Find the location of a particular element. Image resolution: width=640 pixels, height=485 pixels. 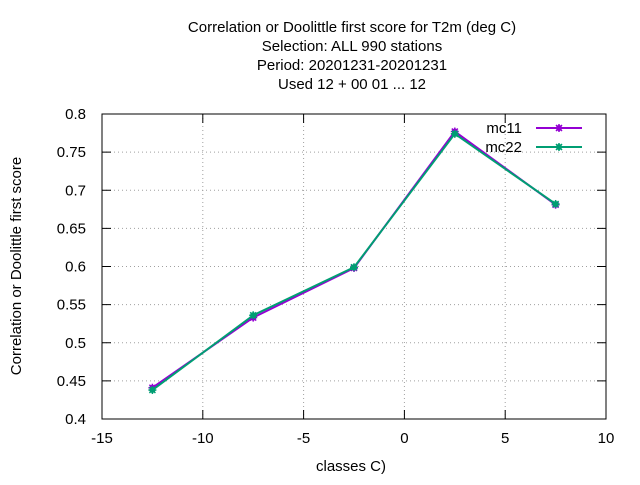

y-tick-label: 0.6 is located at coordinates (75, 267).